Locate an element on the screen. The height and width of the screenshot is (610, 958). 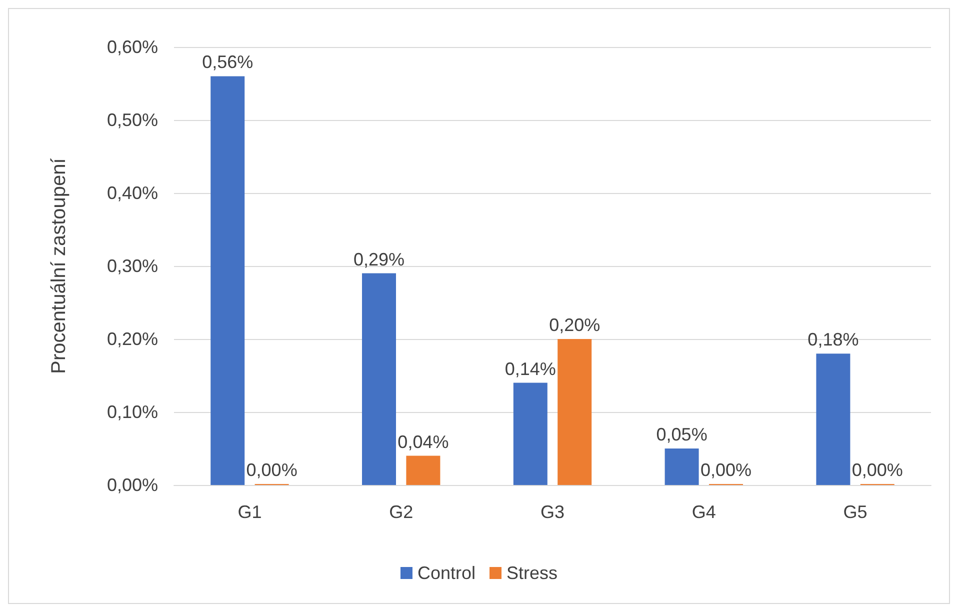
x-tick-label: G2 is located at coordinates (401, 512).